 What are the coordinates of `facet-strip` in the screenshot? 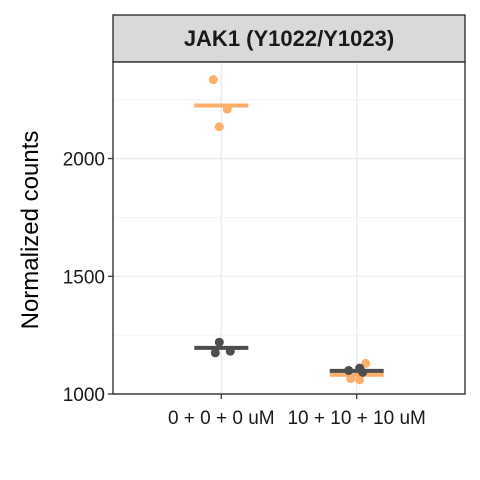 It's located at (289, 38).